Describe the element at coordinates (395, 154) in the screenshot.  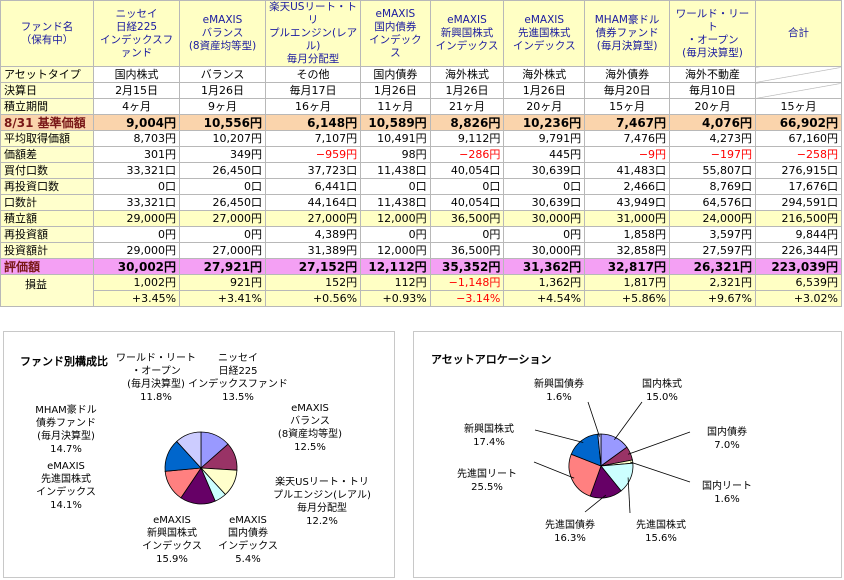
I see `table-cell: 98円` at that location.